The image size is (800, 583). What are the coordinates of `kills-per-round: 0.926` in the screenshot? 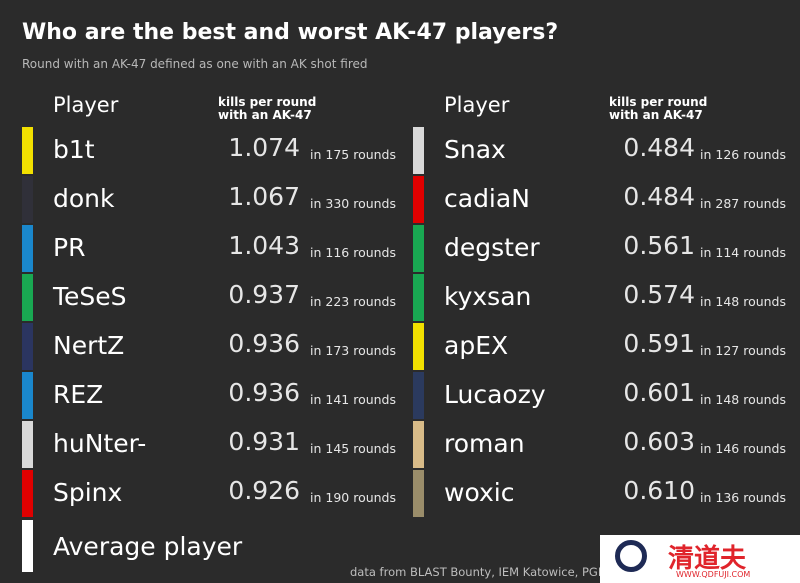 It's located at (264, 490).